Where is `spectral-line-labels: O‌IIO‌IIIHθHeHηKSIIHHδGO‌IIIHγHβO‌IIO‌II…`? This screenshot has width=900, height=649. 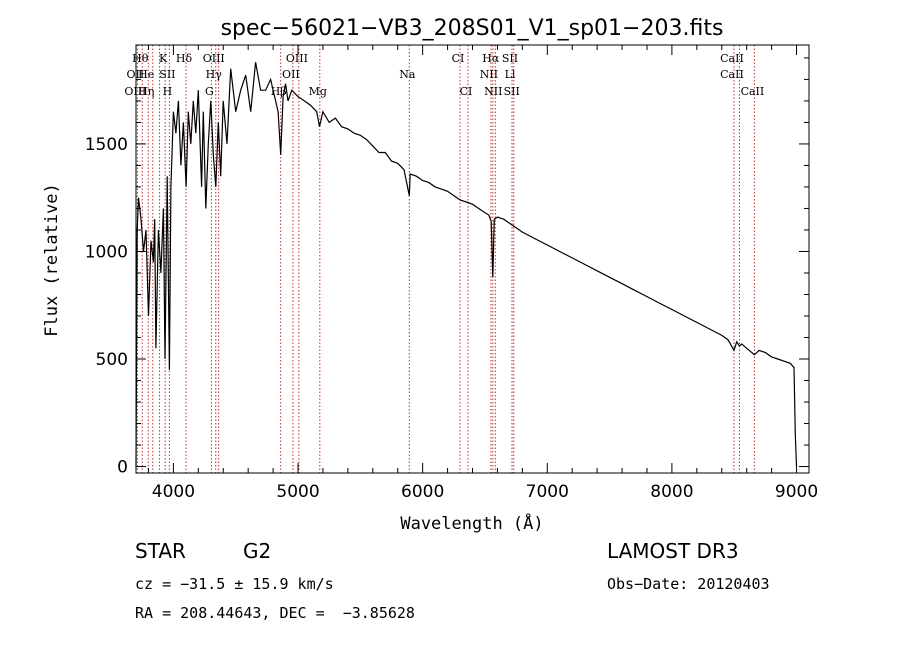
spectral-line-labels: O‌IIO‌IIIHθHeHηKSIIHHδGO‌IIIHγHβO‌IIO‌II… is located at coordinates (444, 75).